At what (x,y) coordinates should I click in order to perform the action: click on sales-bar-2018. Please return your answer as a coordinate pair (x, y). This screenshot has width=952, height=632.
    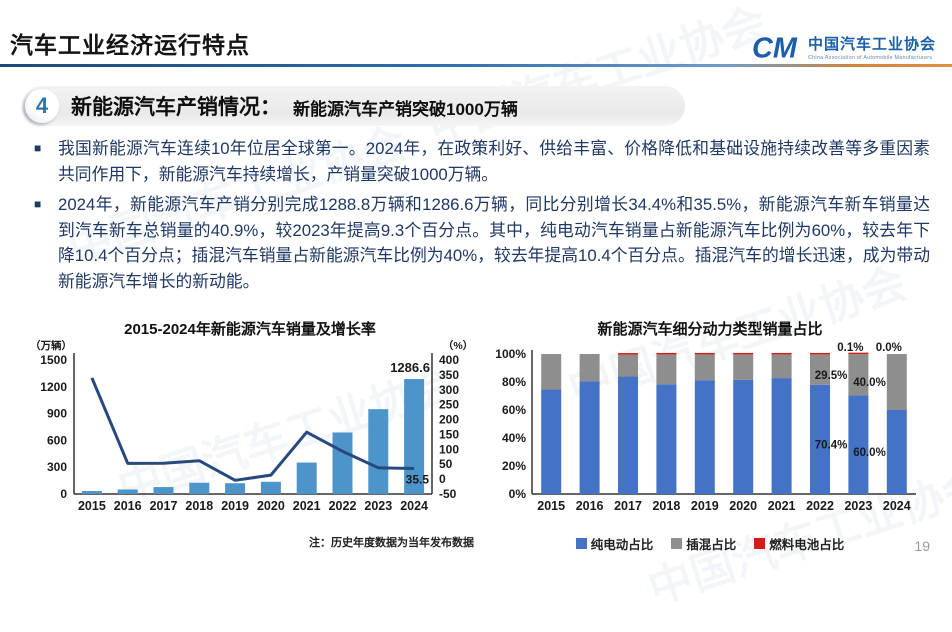
    Looking at the image, I should click on (199, 488).